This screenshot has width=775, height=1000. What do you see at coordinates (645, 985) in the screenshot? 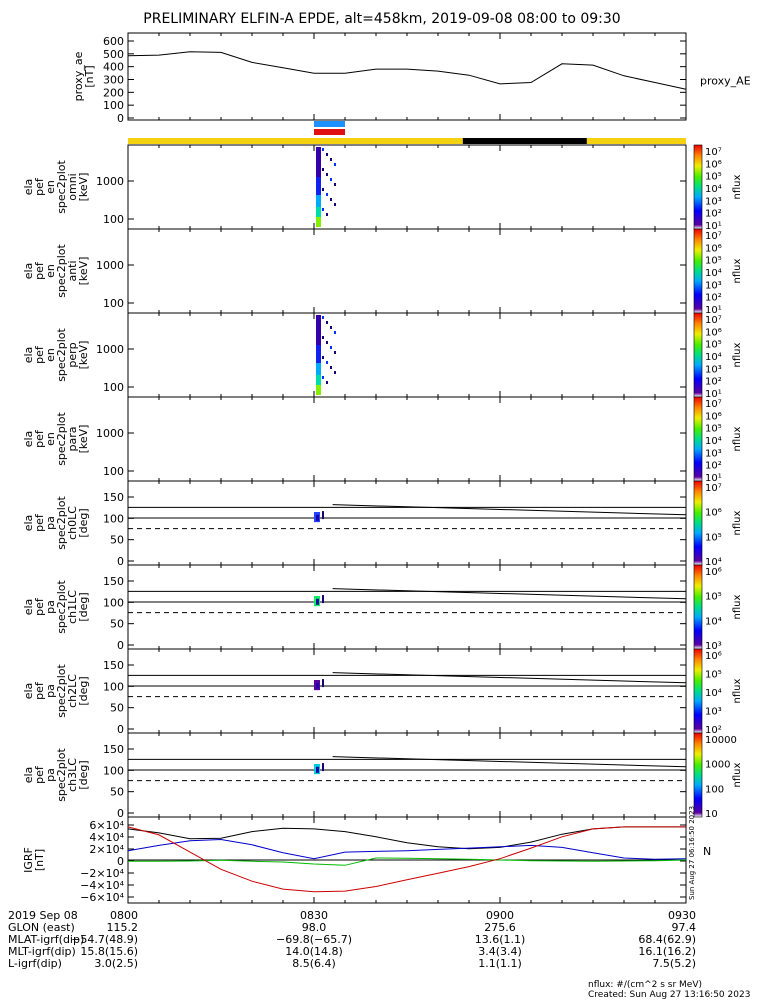
I see `units-note: nflux: #/(cm^2 s sr MeV)` at bounding box center [645, 985].